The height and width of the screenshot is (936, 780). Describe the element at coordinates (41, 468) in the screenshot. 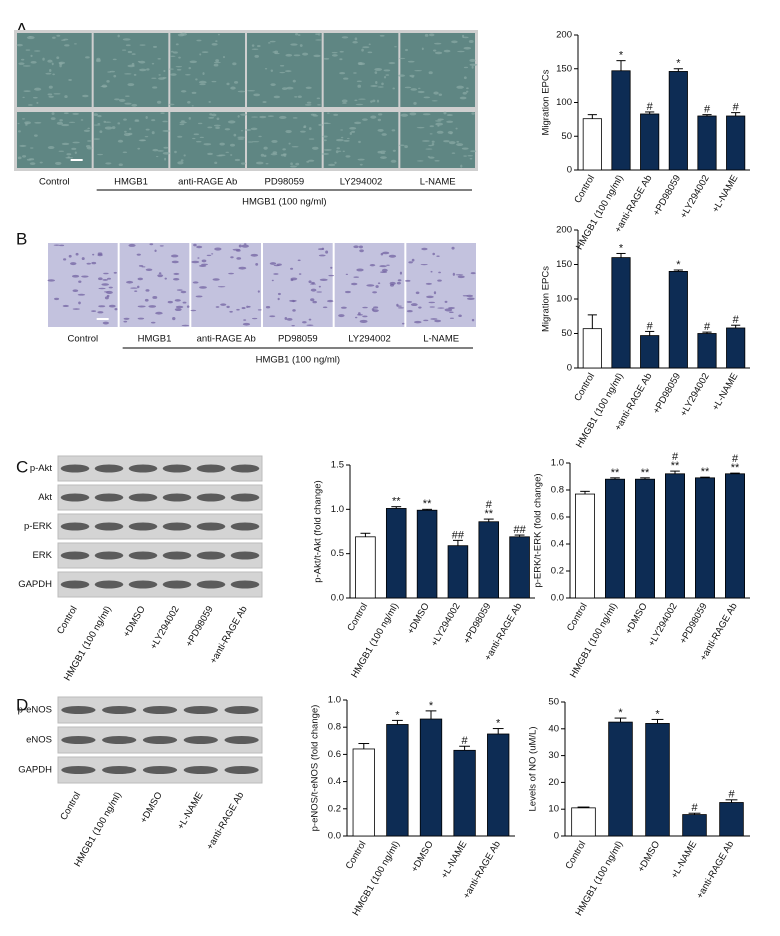

I see `blot-row-label: p-Akt` at that location.